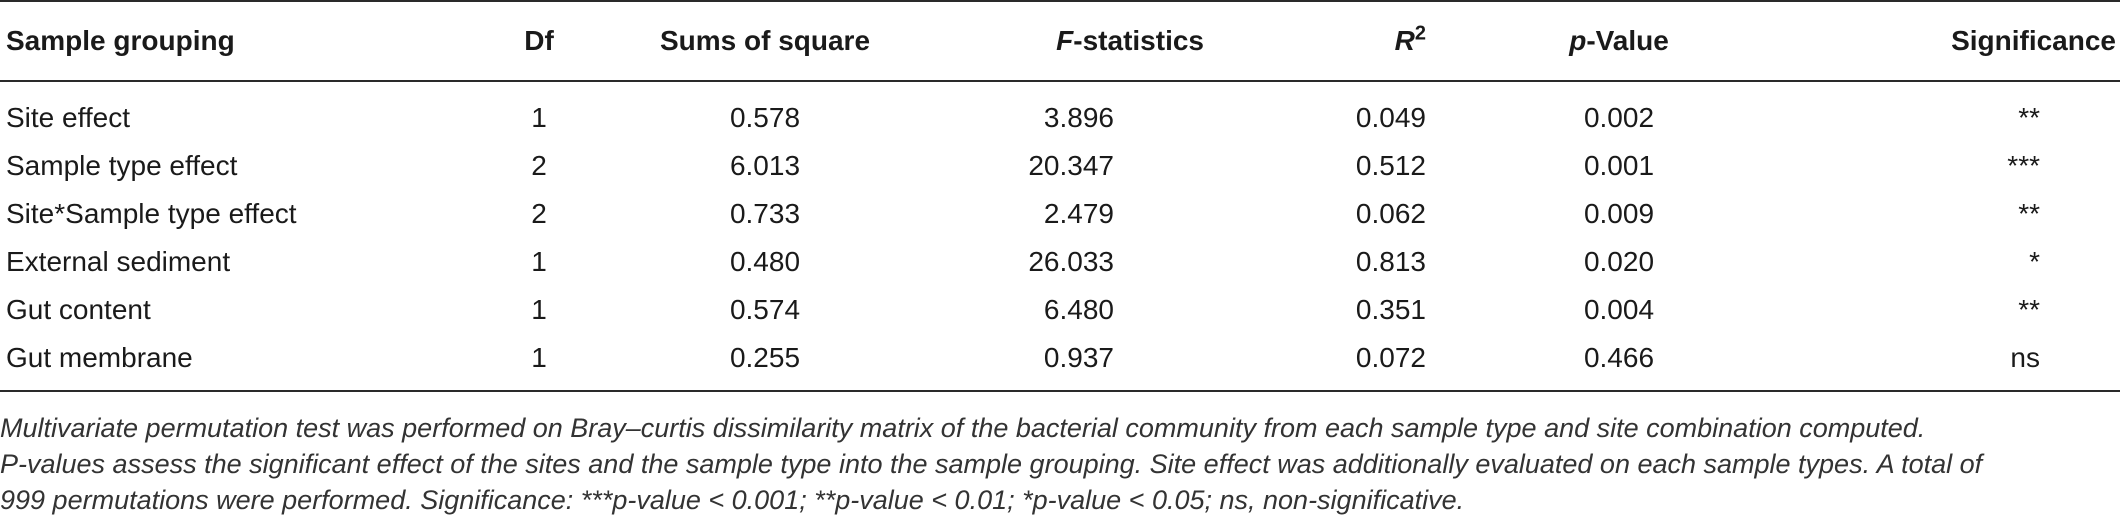 Image resolution: width=2120 pixels, height=518 pixels. Describe the element at coordinates (151, 213) in the screenshot. I see `cell-grouping: Site*Sample type effect` at that location.